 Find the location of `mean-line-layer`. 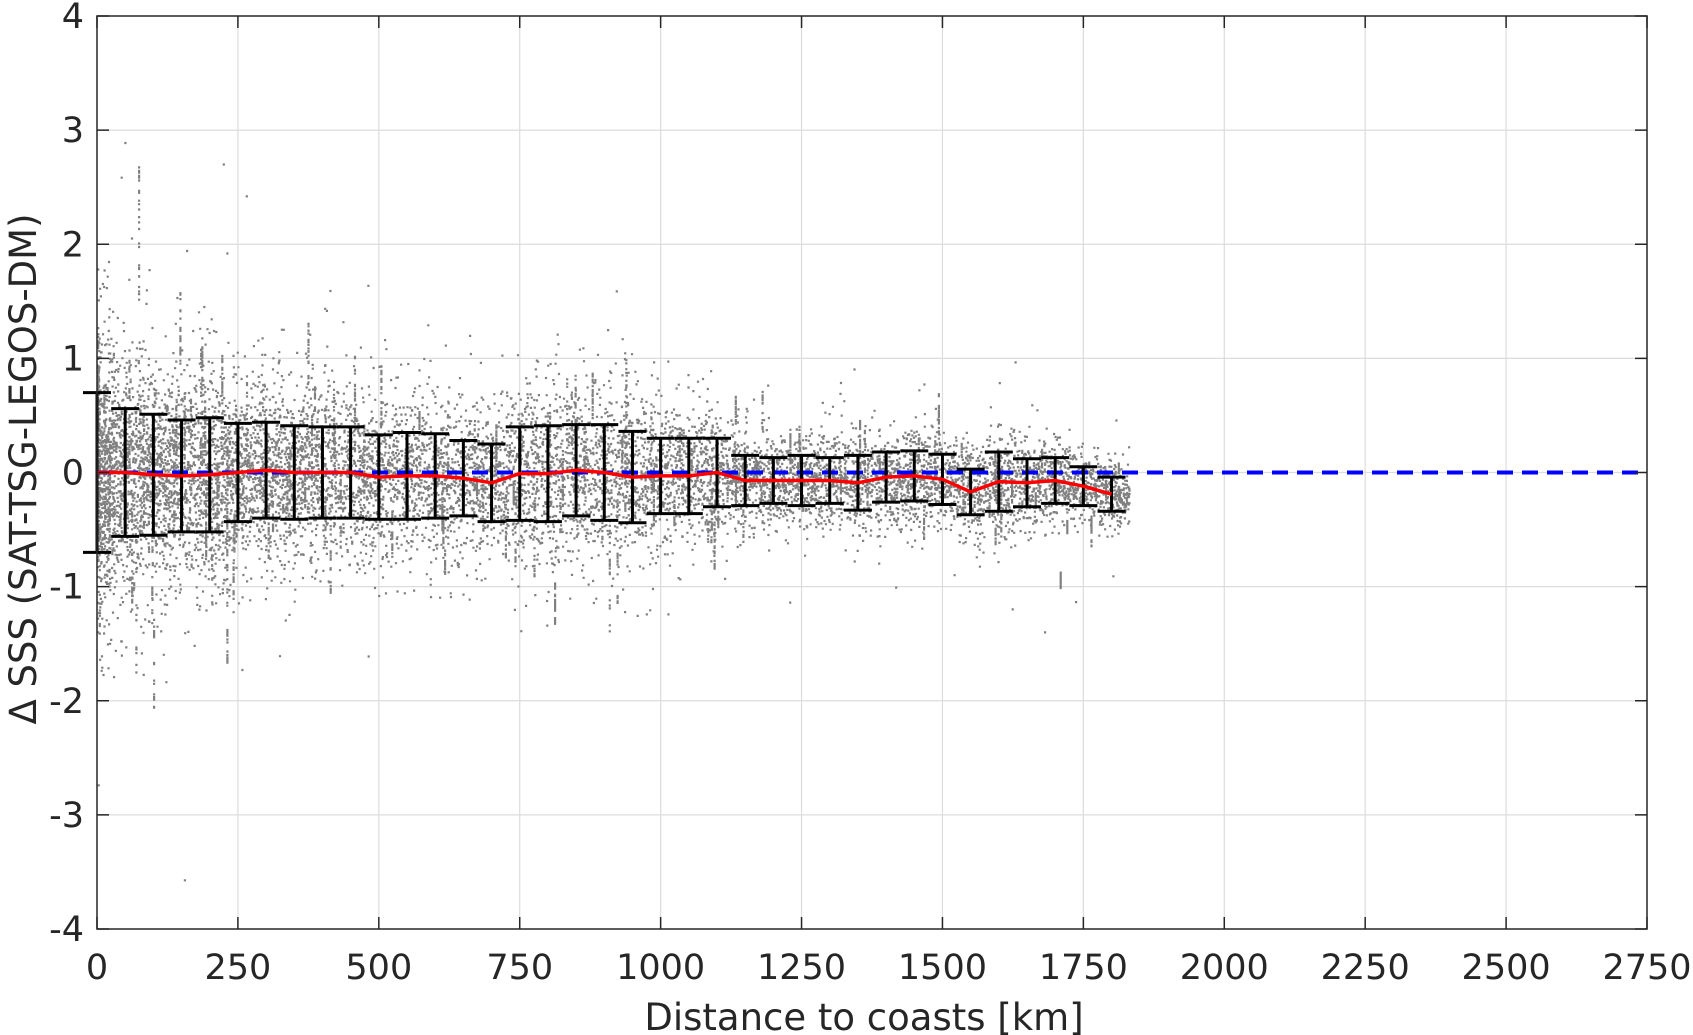

mean-line-layer is located at coordinates (604, 482).